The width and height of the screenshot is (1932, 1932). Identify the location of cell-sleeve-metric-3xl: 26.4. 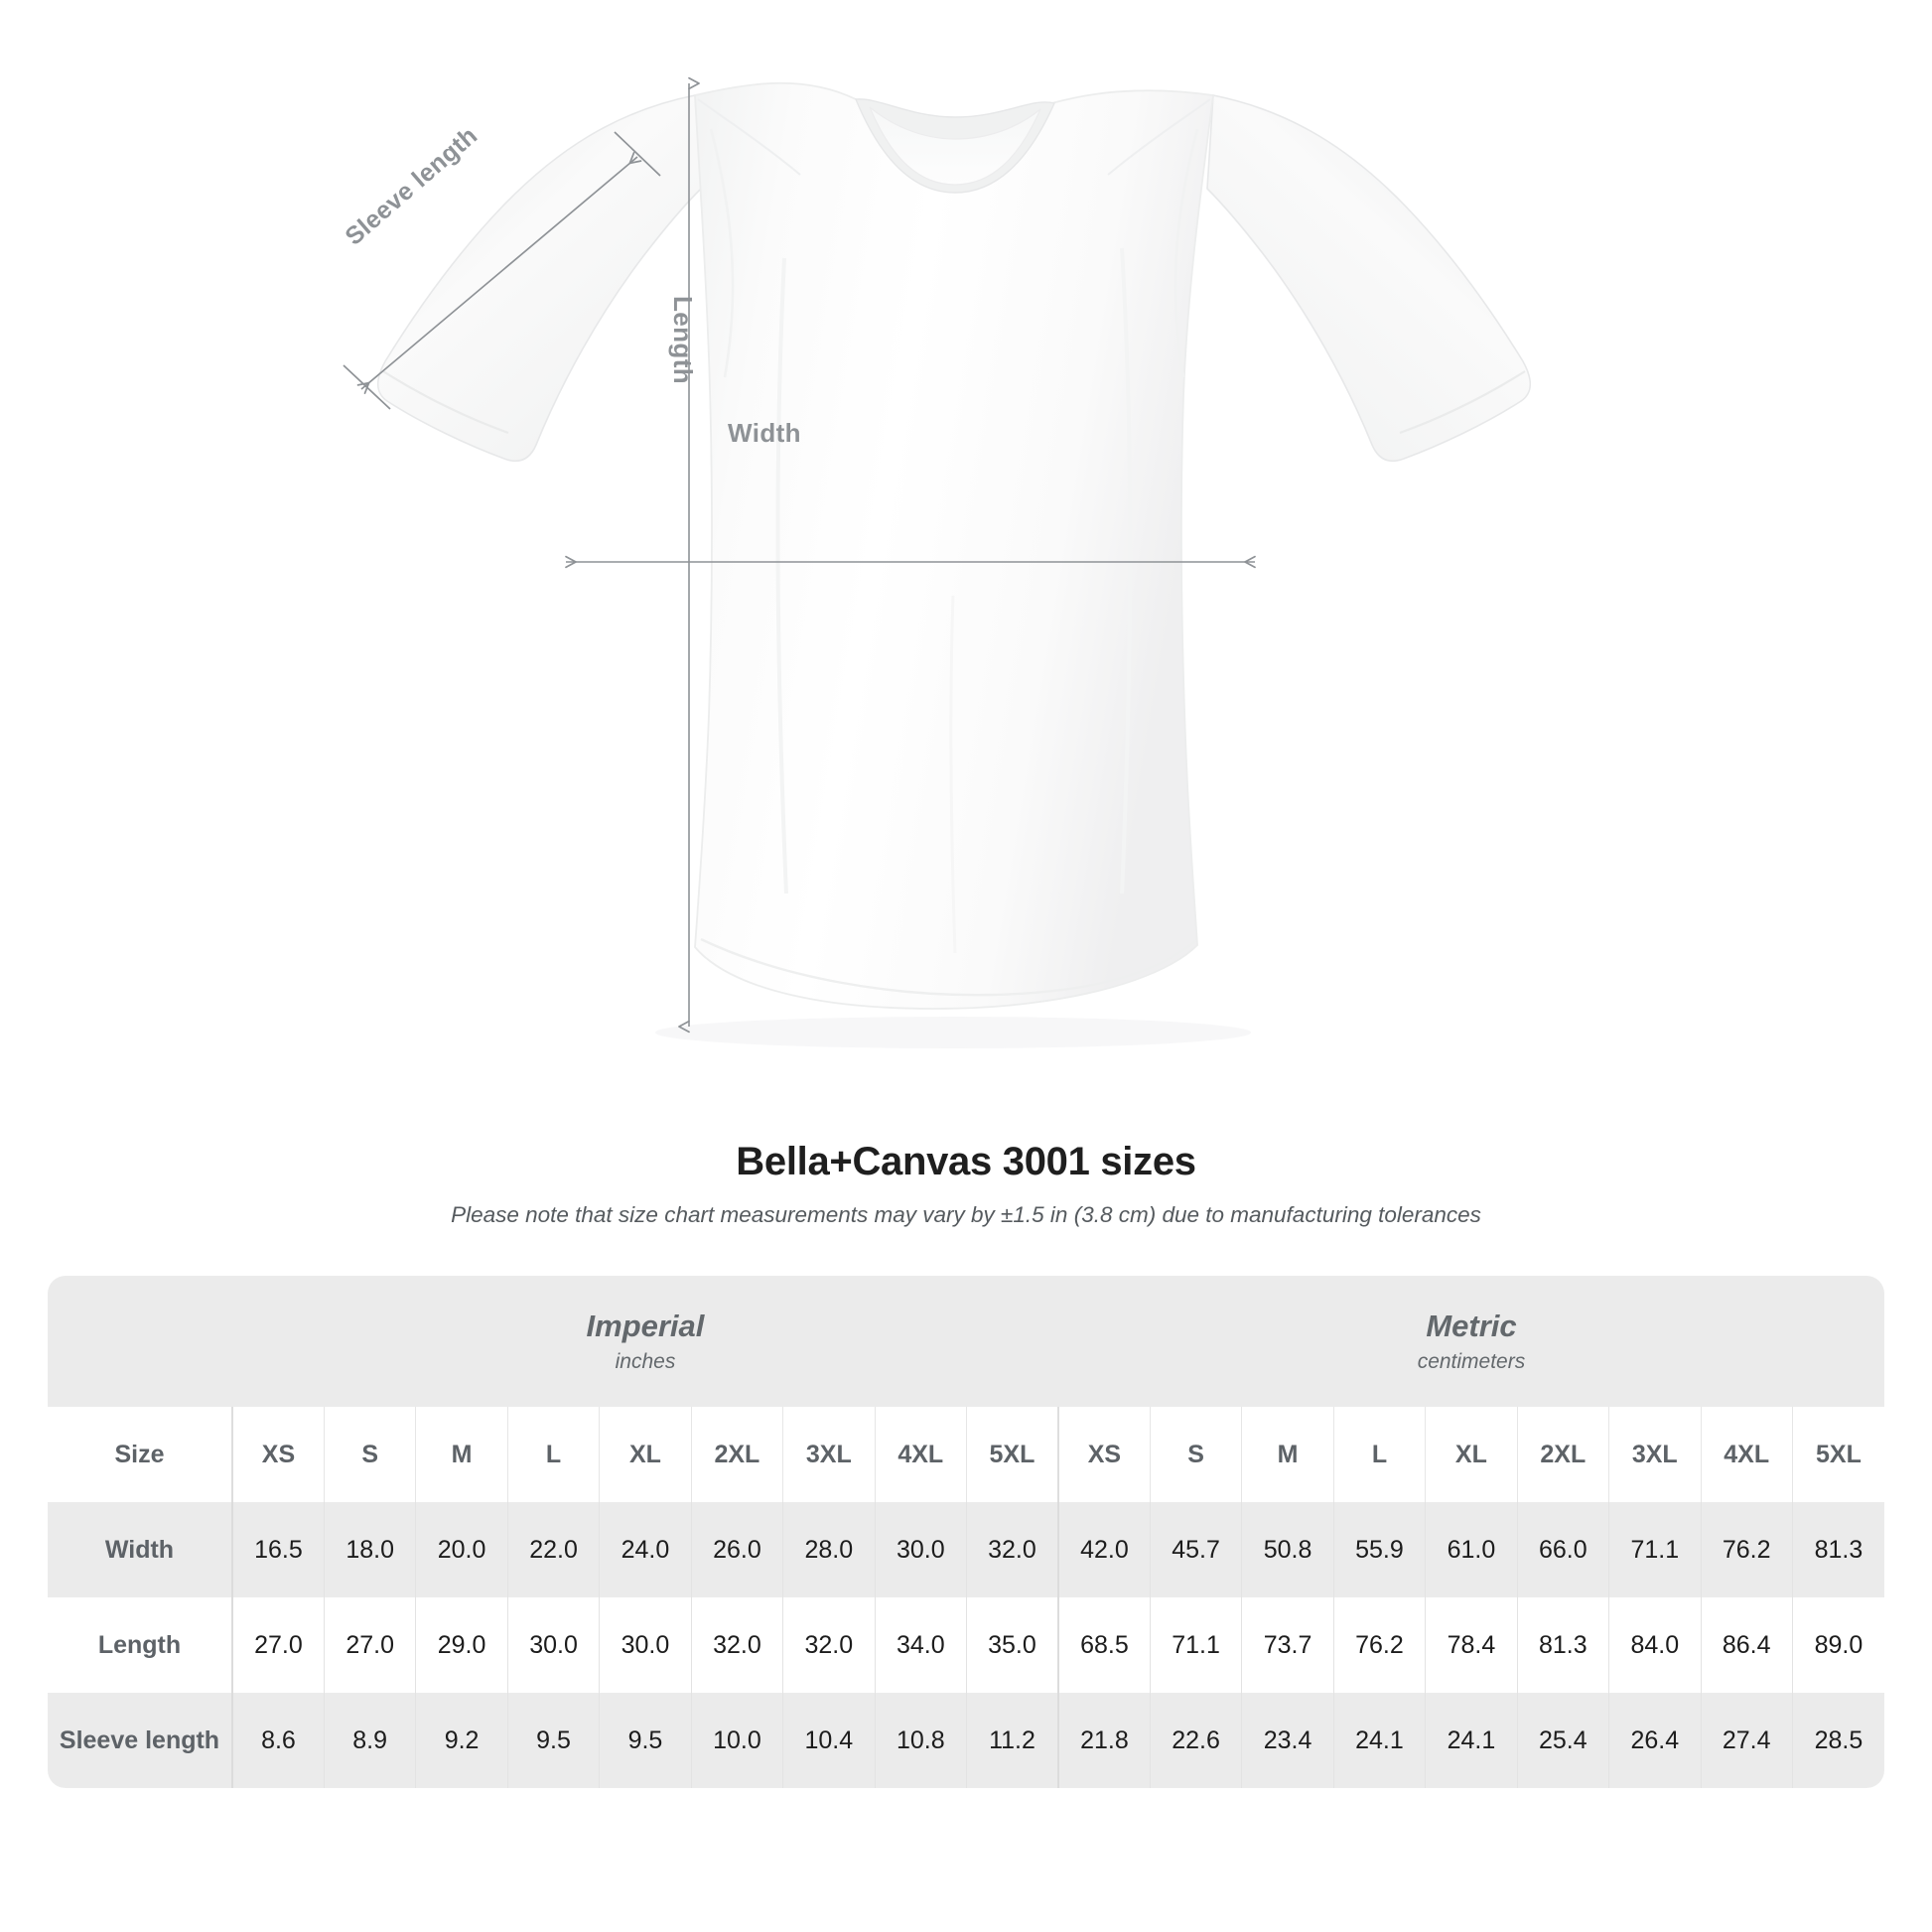
(1655, 1741).